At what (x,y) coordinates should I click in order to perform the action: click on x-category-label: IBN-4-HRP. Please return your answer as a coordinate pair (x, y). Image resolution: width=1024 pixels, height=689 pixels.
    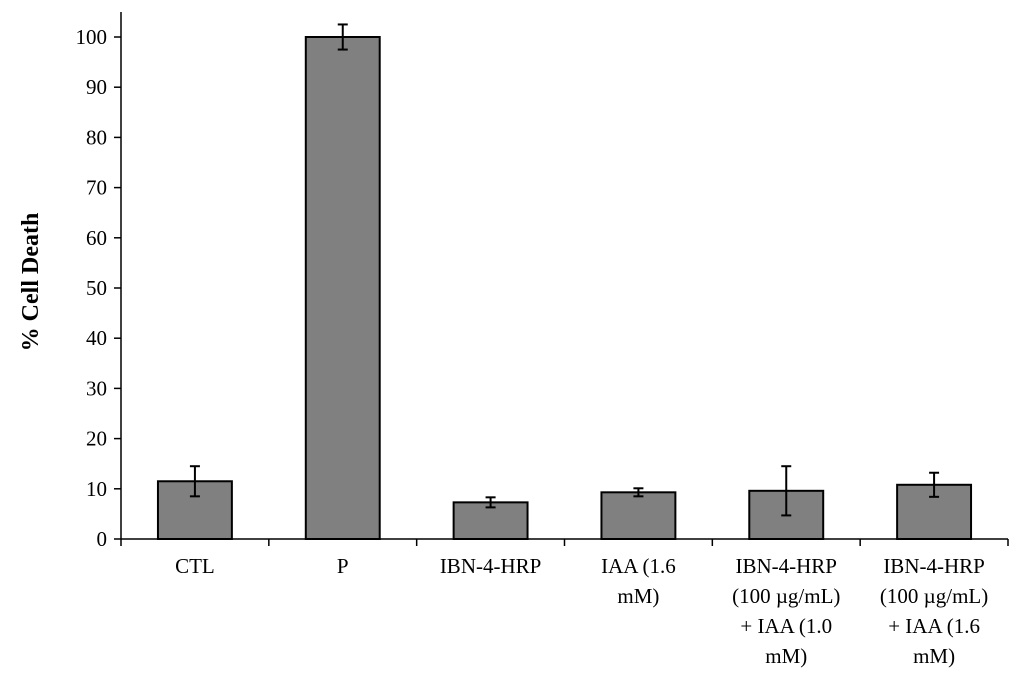
    Looking at the image, I should click on (491, 566).